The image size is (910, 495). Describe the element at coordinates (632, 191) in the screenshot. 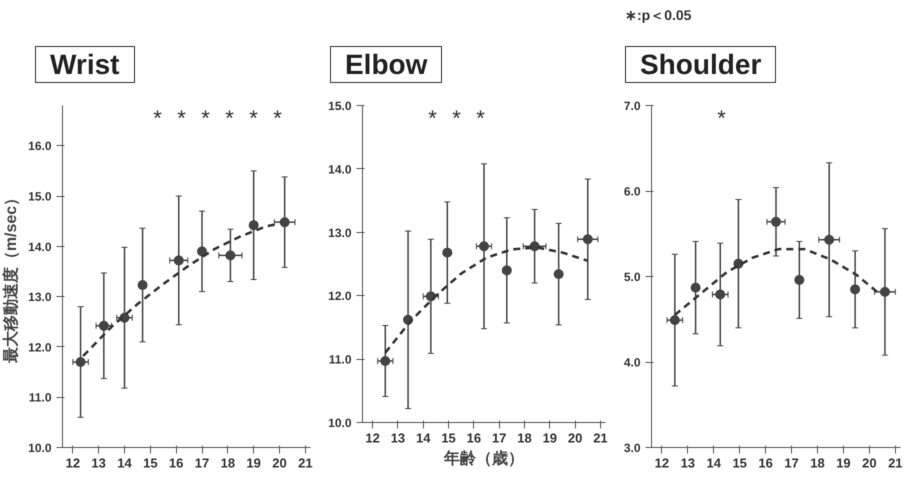

I see `y-tick-label: 6.0` at that location.